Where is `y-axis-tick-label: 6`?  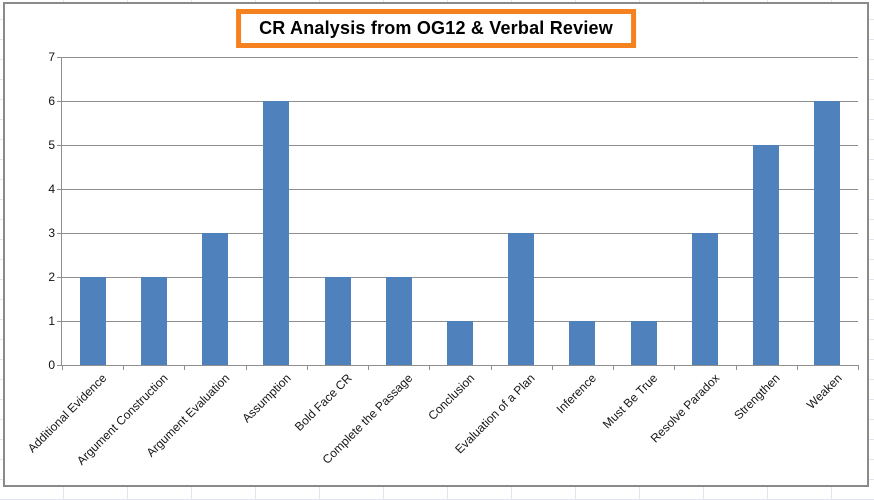
y-axis-tick-label: 6 is located at coordinates (51, 101).